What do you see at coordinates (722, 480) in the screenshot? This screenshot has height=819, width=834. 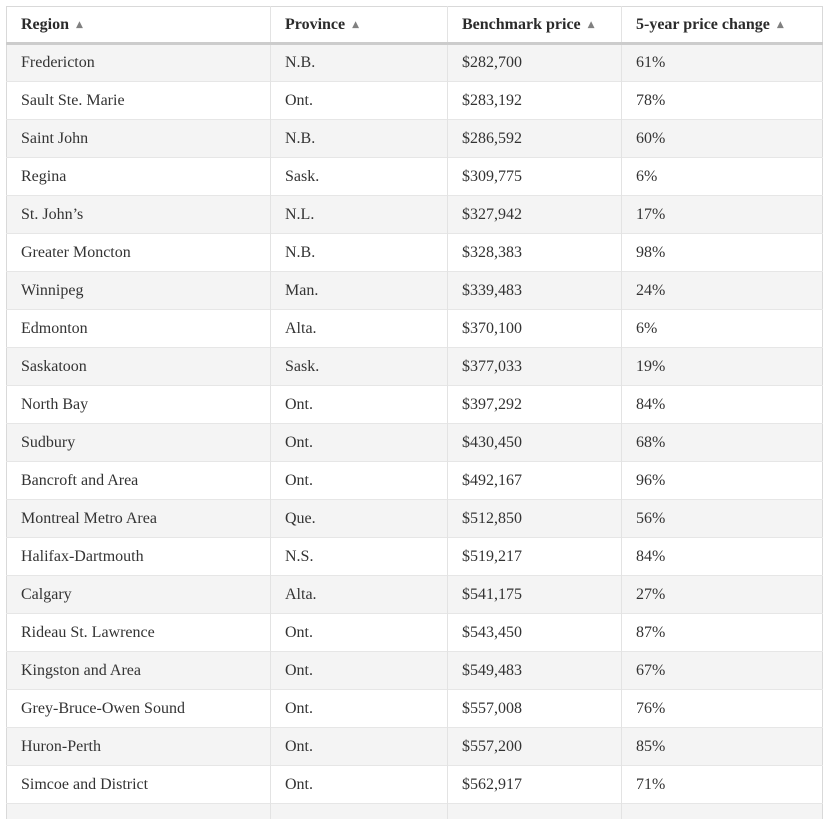 I see `price-change-cell: 96%` at bounding box center [722, 480].